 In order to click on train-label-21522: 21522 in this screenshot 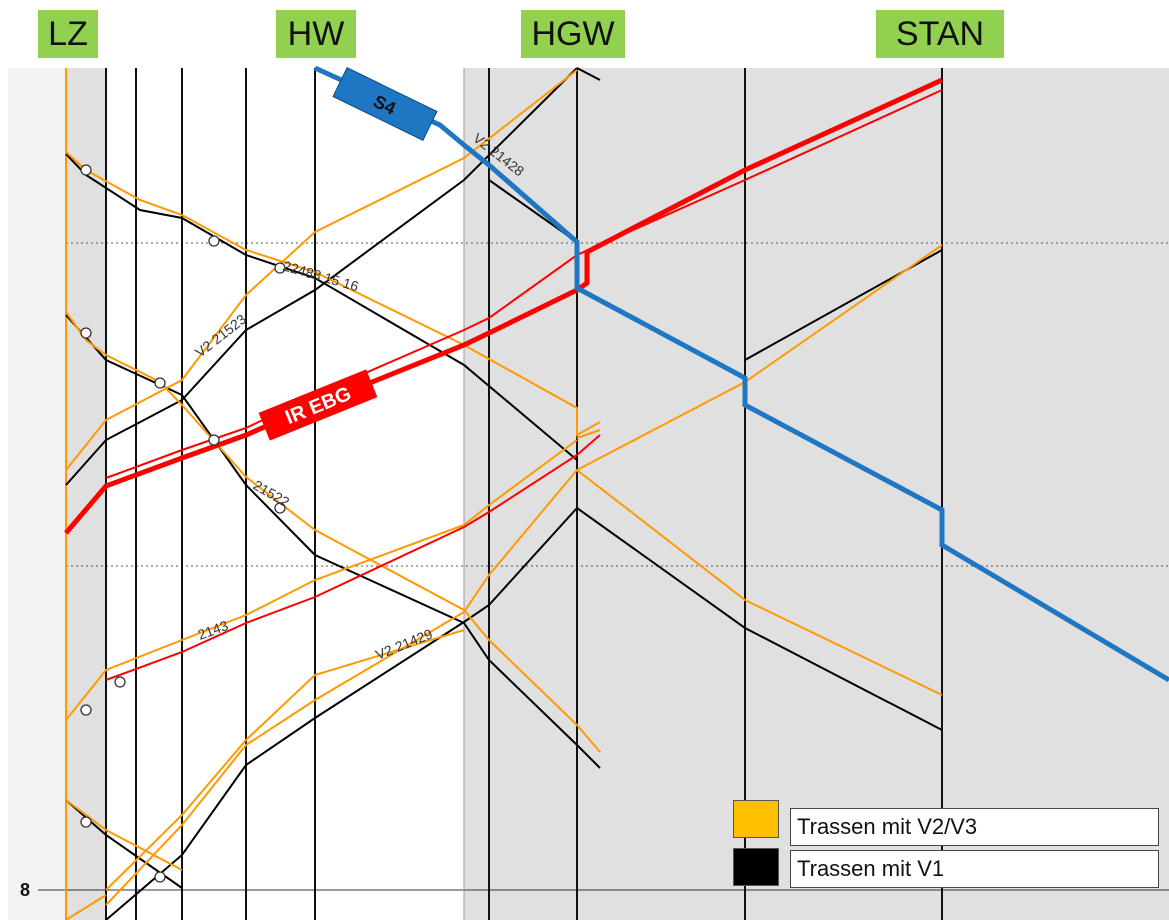, I will do `click(272, 493)`.